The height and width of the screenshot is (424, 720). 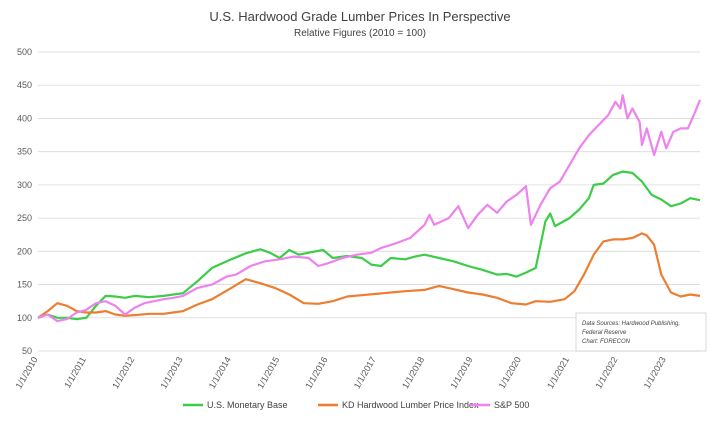 I want to click on y-tick-label: 150, so click(x=24, y=285).